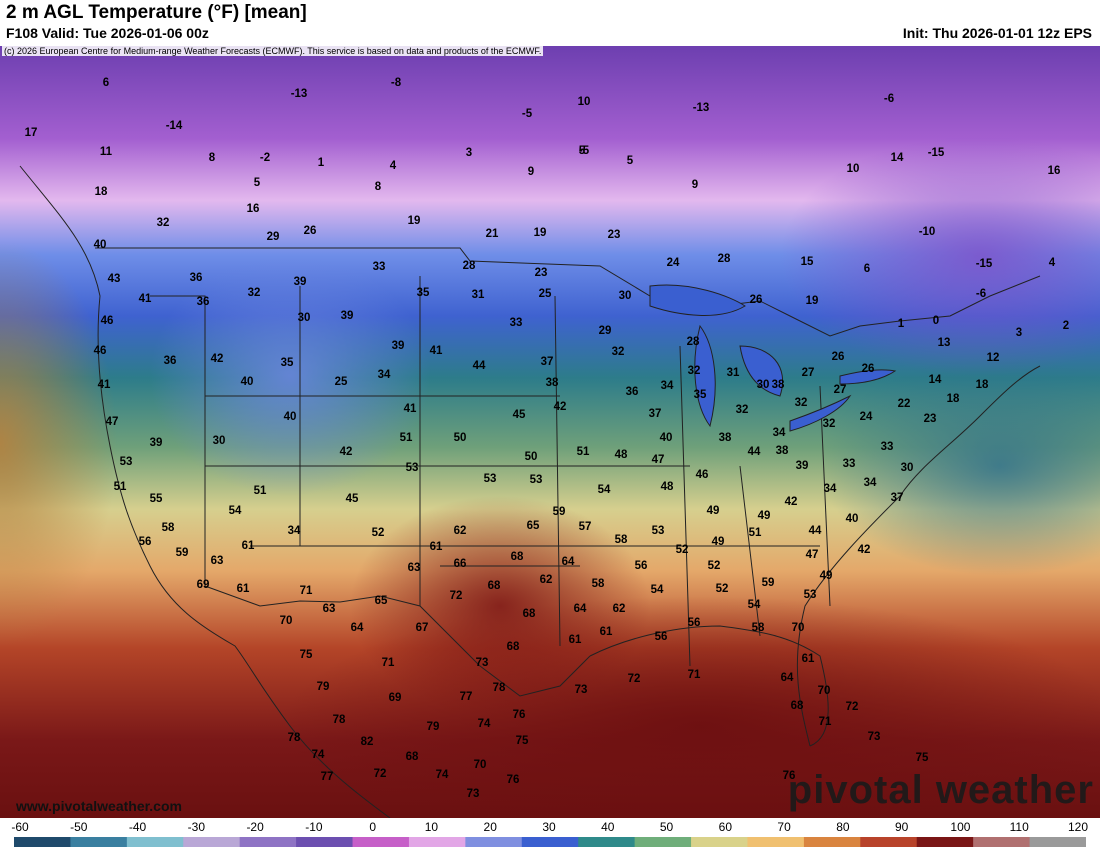 This screenshot has width=1100, height=850. Describe the element at coordinates (773, 358) in the screenshot. I see `great-lakes` at that location.